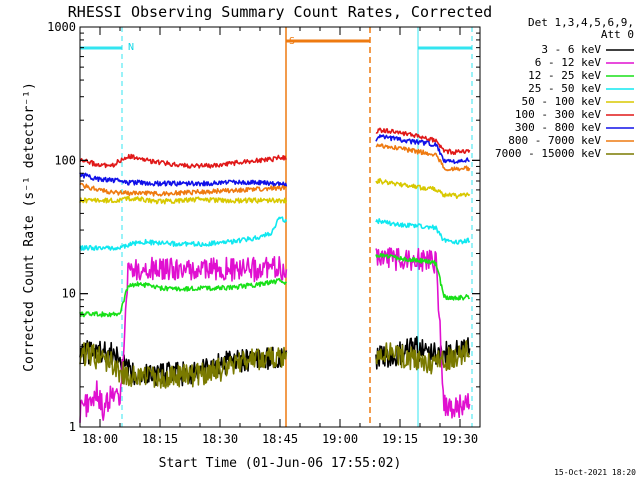  I want to click on saa-label: S, so click(292, 41).